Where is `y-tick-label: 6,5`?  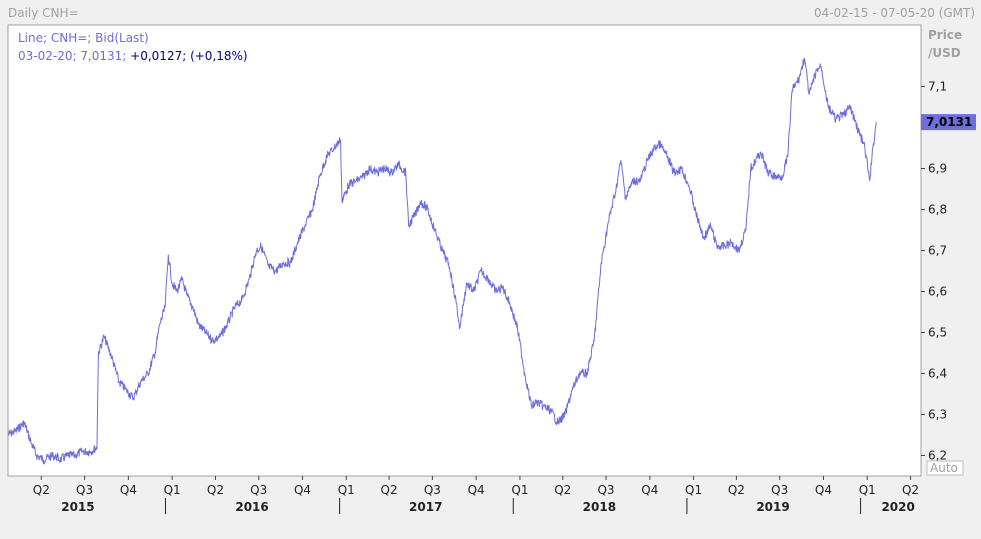 y-tick-label: 6,5 is located at coordinates (937, 333).